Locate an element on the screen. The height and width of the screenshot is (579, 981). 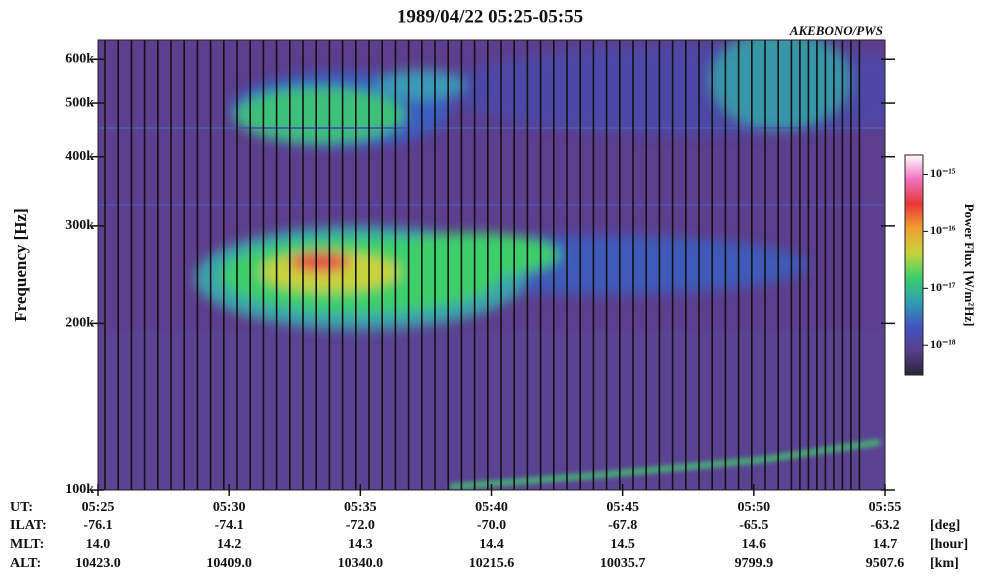
x-tick-label: 05:50 is located at coordinates (753, 507).